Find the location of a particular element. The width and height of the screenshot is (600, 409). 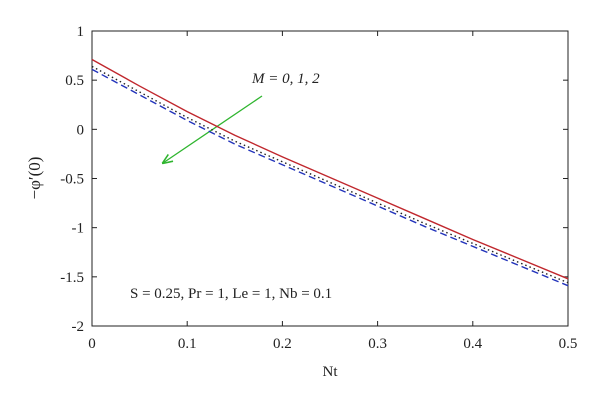

annotation: S = 0.25, Pr = 1, Le = 1, Nb = 0.1 is located at coordinates (231, 294).